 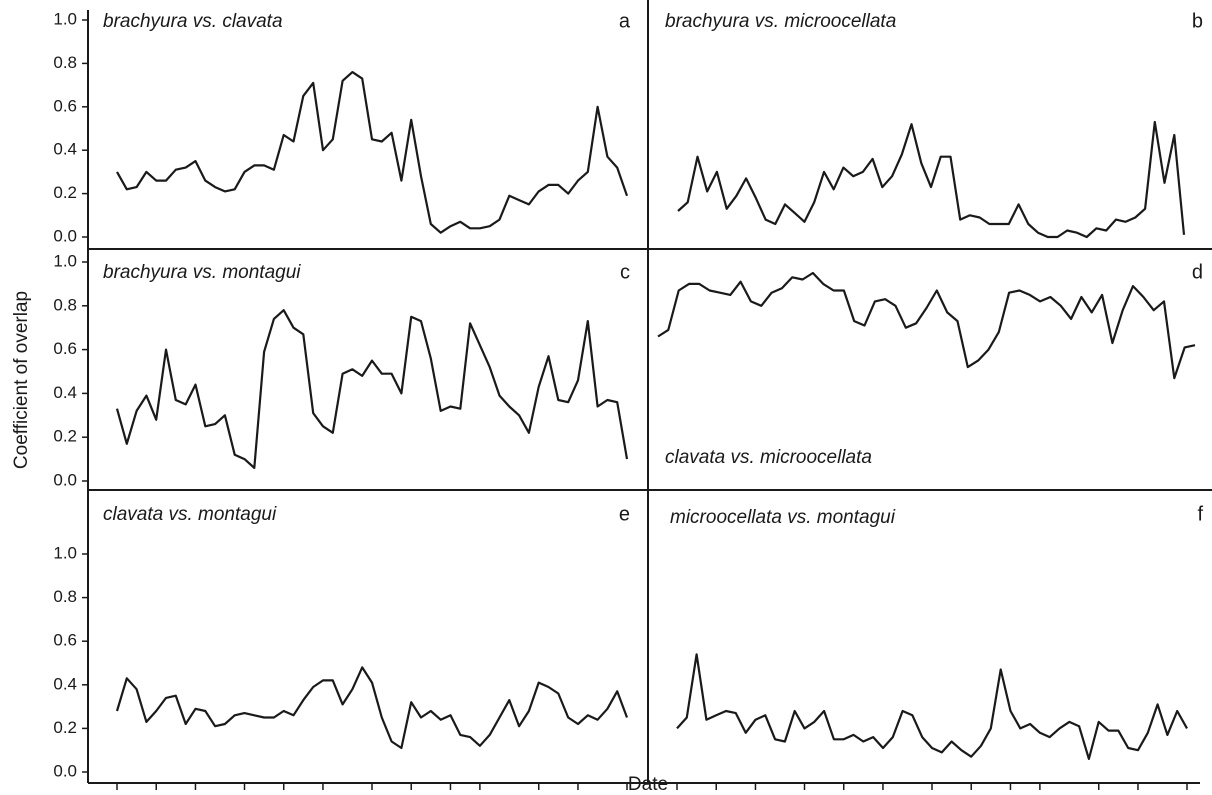 I want to click on panel-label: a, so click(x=625, y=21).